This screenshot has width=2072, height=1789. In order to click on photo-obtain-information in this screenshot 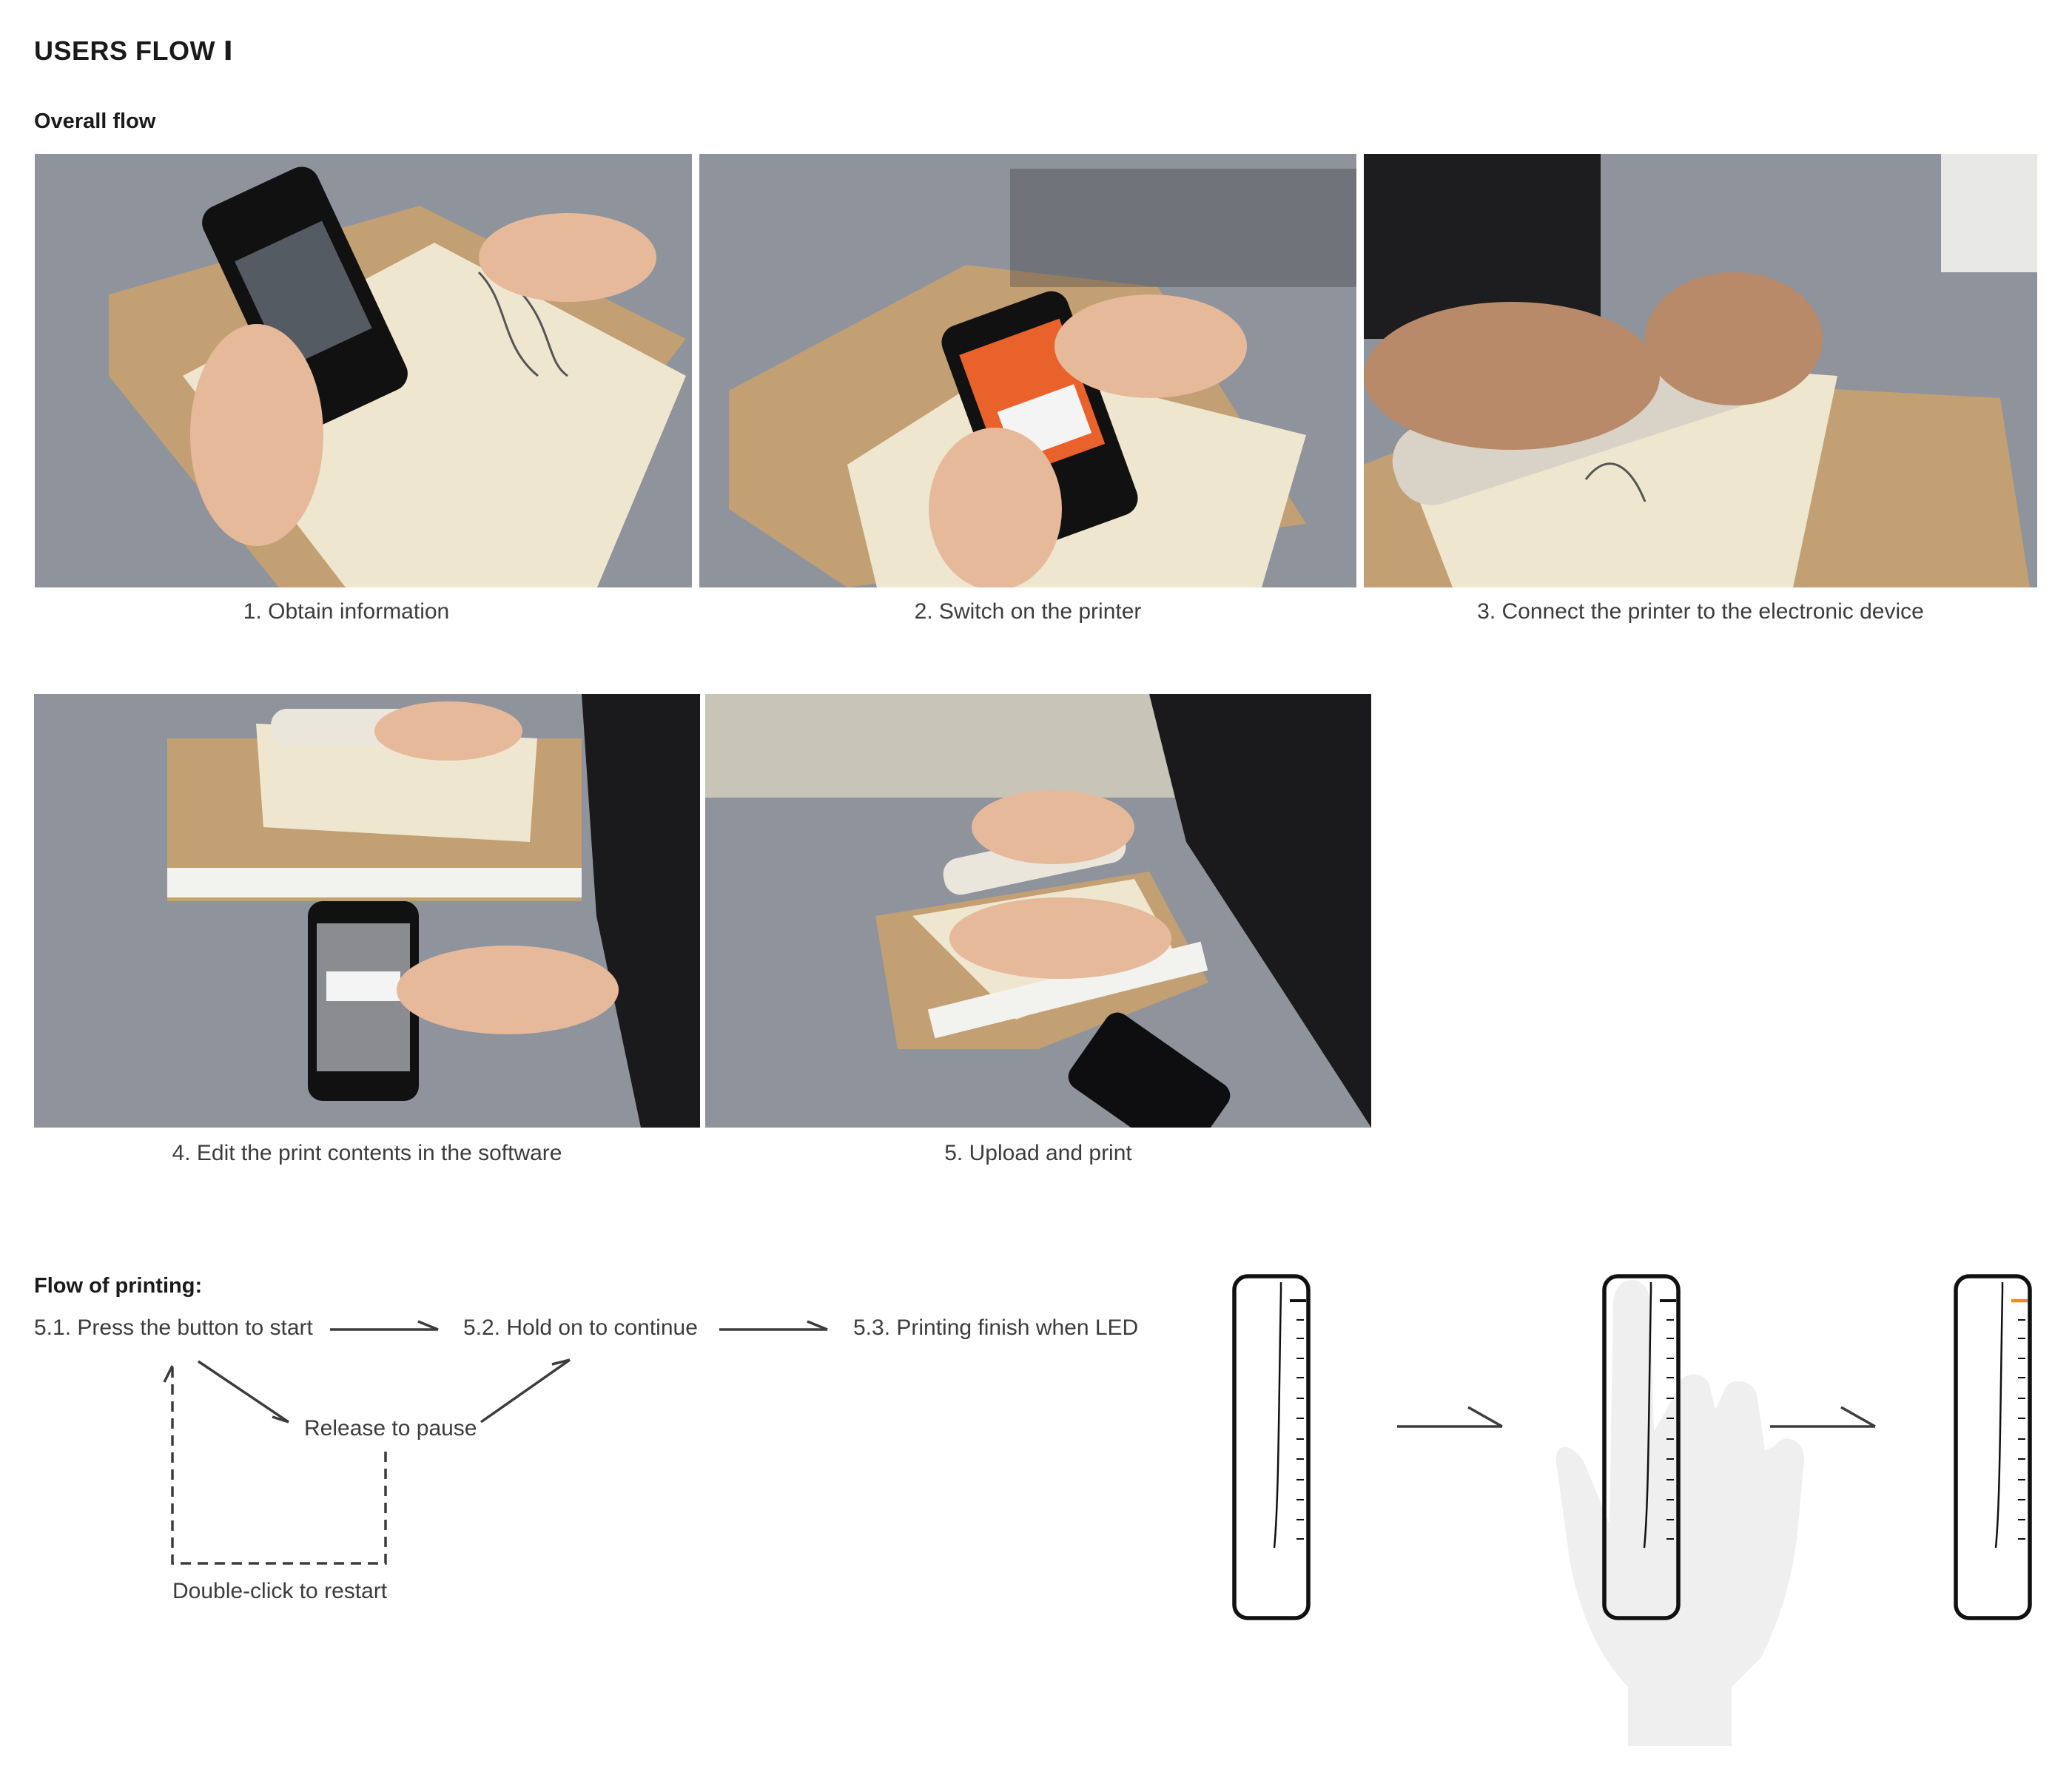, I will do `click(363, 370)`.